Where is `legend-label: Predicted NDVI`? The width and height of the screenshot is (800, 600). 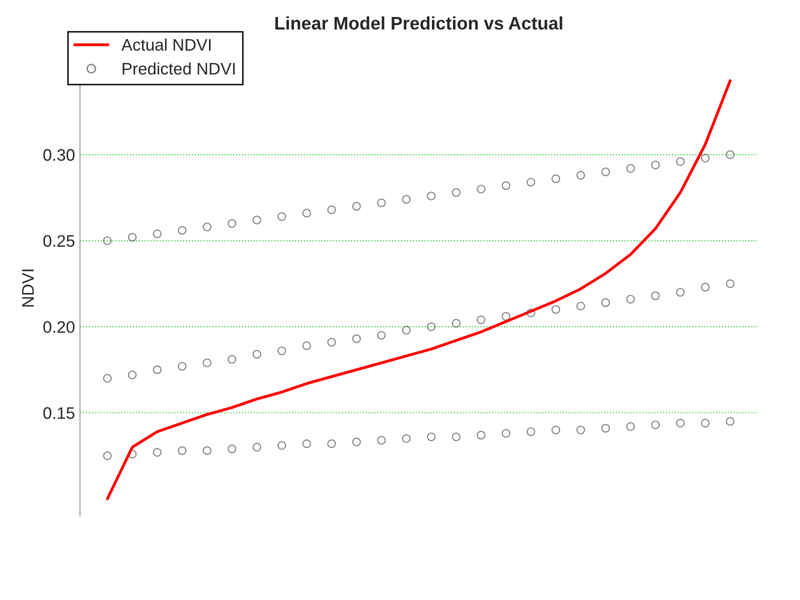 legend-label: Predicted NDVI is located at coordinates (178, 68).